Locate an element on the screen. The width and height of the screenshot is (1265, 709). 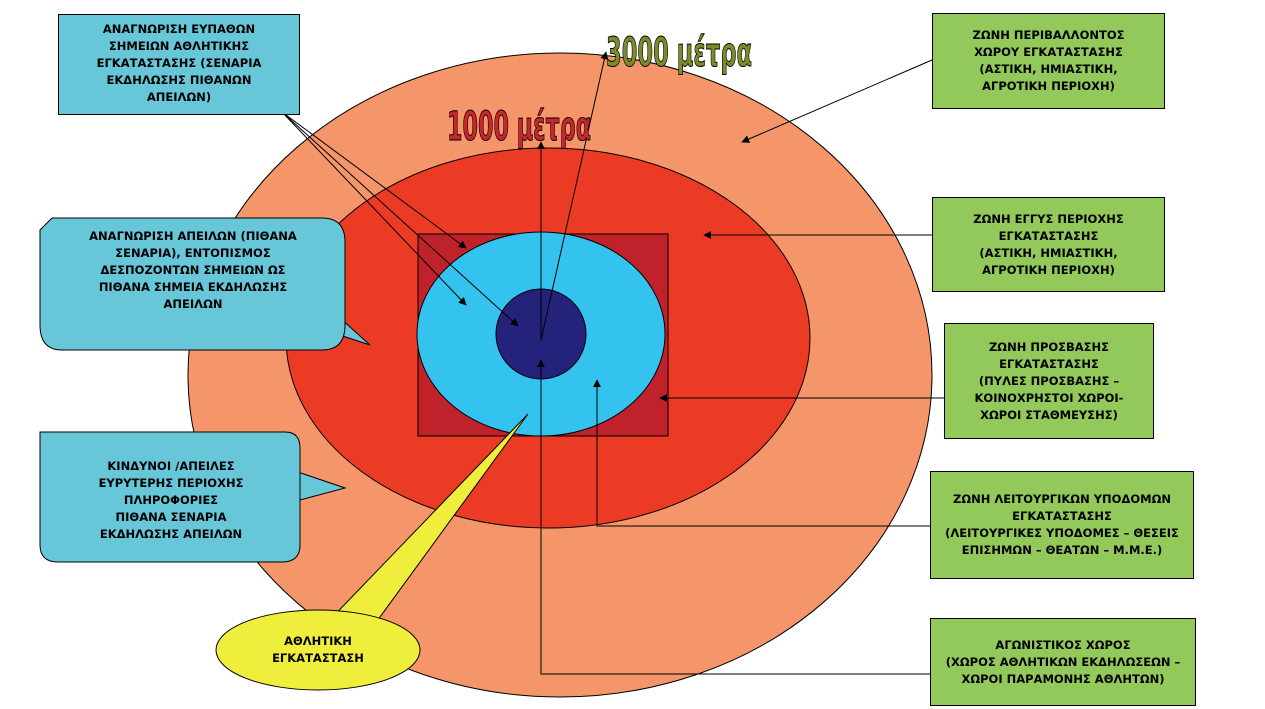
sports-facility-text: ΑΘΛΗΤΙΚΗ ΕΓΚΑΤΑΣΤΑΣΗ is located at coordinates (318, 649).